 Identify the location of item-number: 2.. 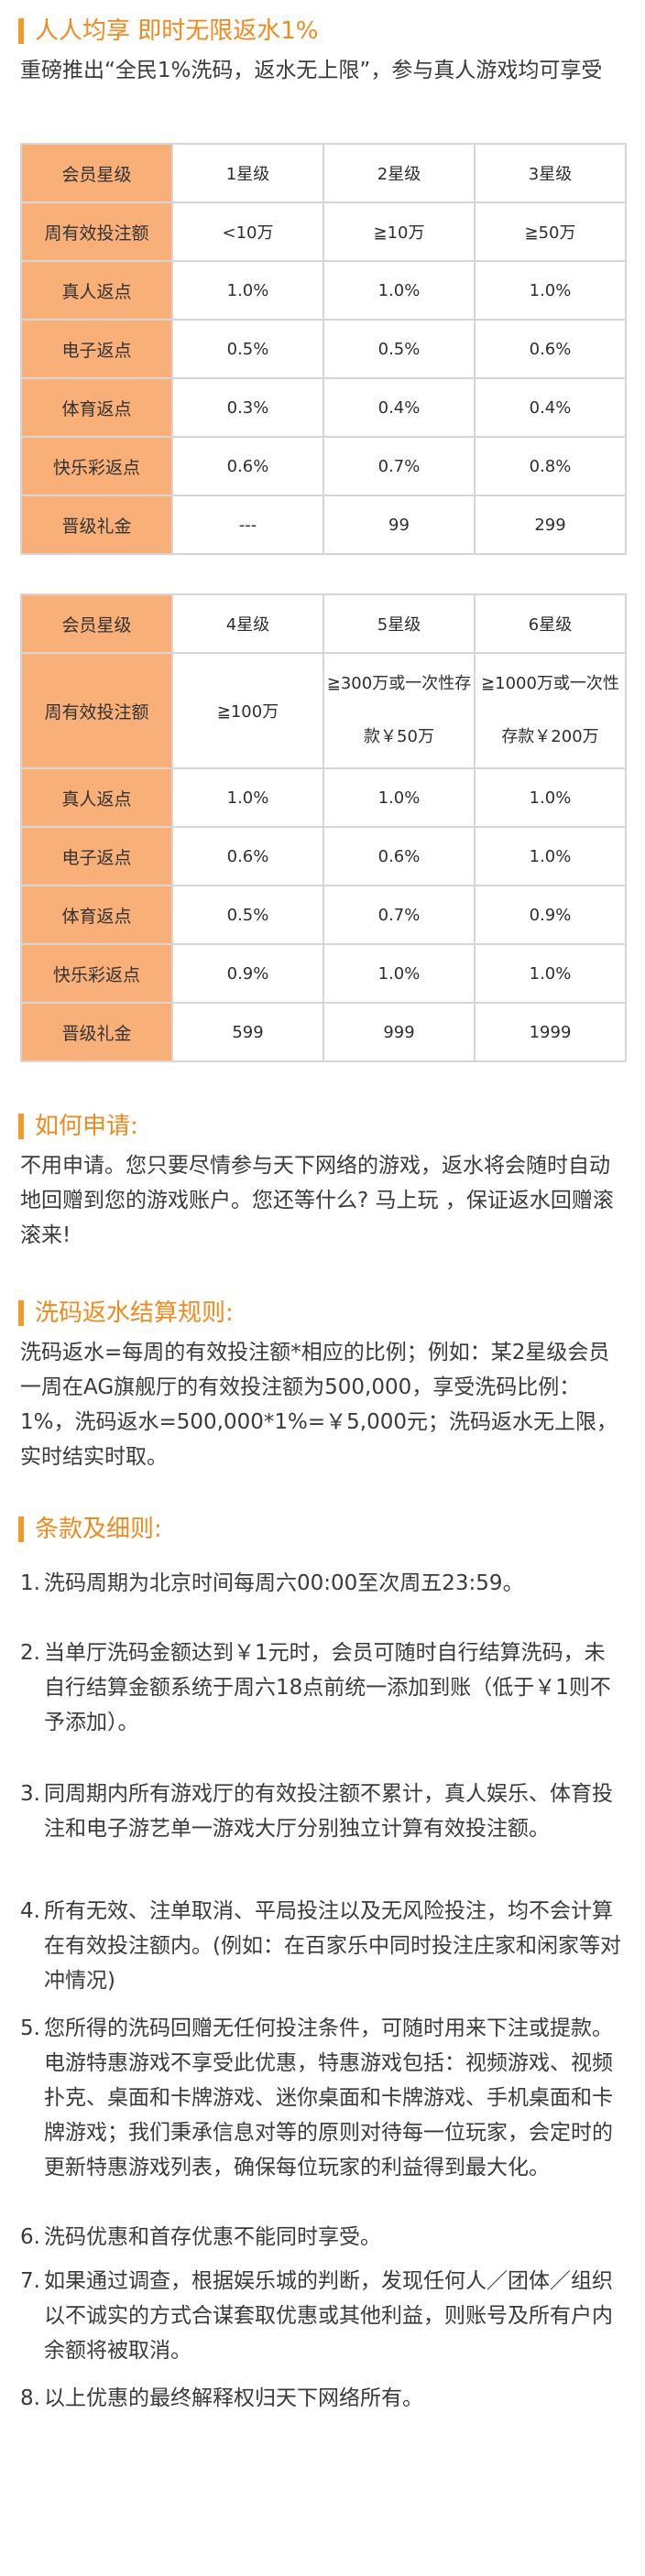
(30, 1653).